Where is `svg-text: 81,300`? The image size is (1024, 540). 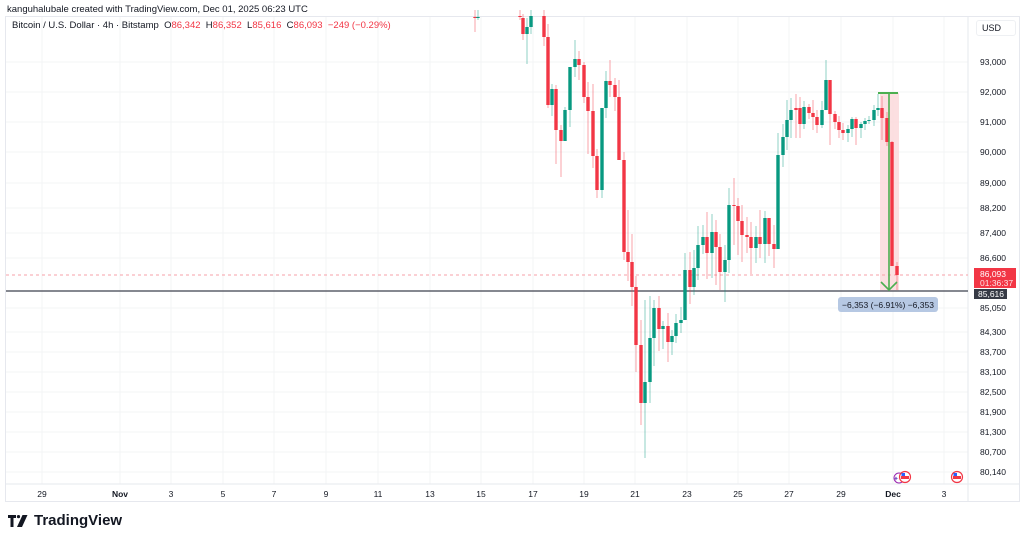 svg-text: 81,300 is located at coordinates (993, 432).